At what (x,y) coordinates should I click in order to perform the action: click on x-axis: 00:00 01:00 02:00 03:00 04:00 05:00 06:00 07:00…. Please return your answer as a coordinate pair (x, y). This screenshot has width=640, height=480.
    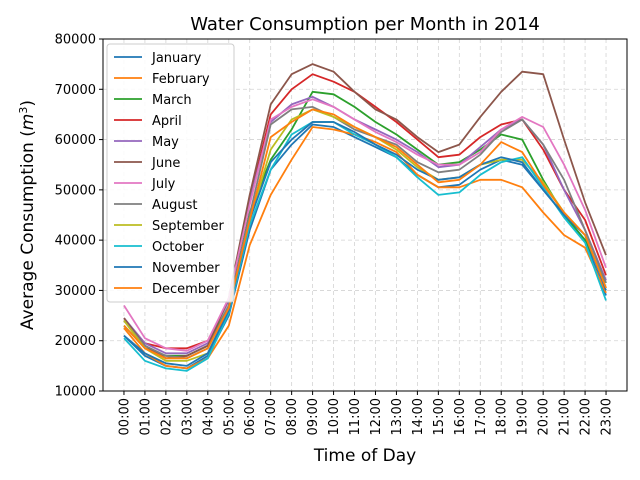
    Looking at the image, I should click on (366, 413).